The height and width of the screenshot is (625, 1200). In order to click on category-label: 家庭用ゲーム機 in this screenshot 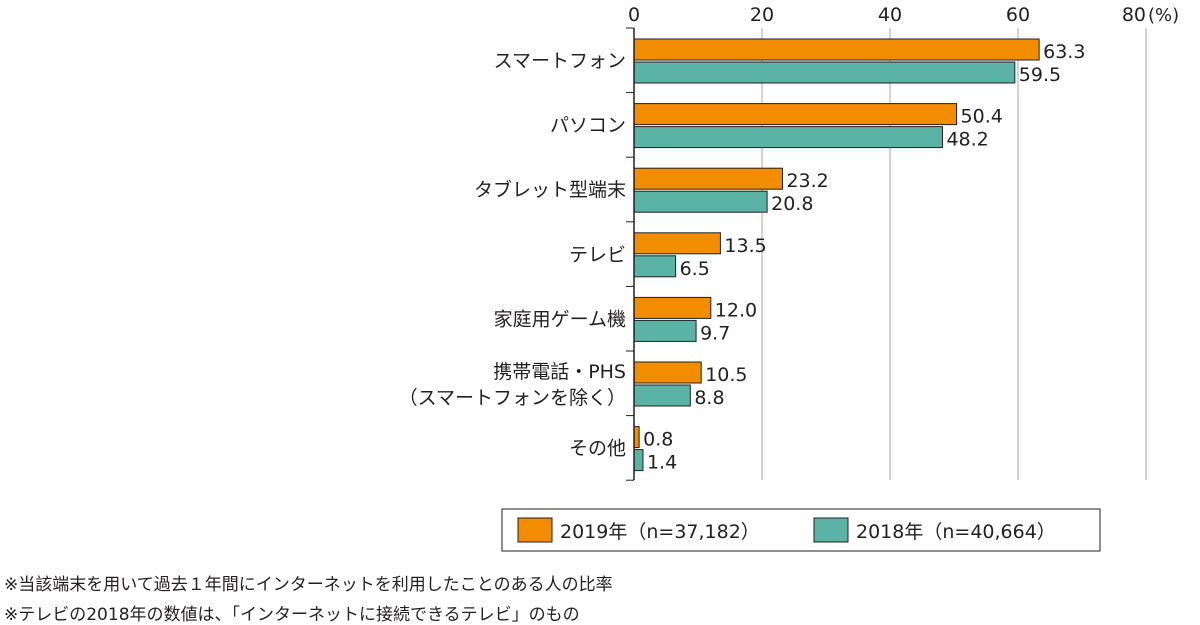, I will do `click(560, 319)`.